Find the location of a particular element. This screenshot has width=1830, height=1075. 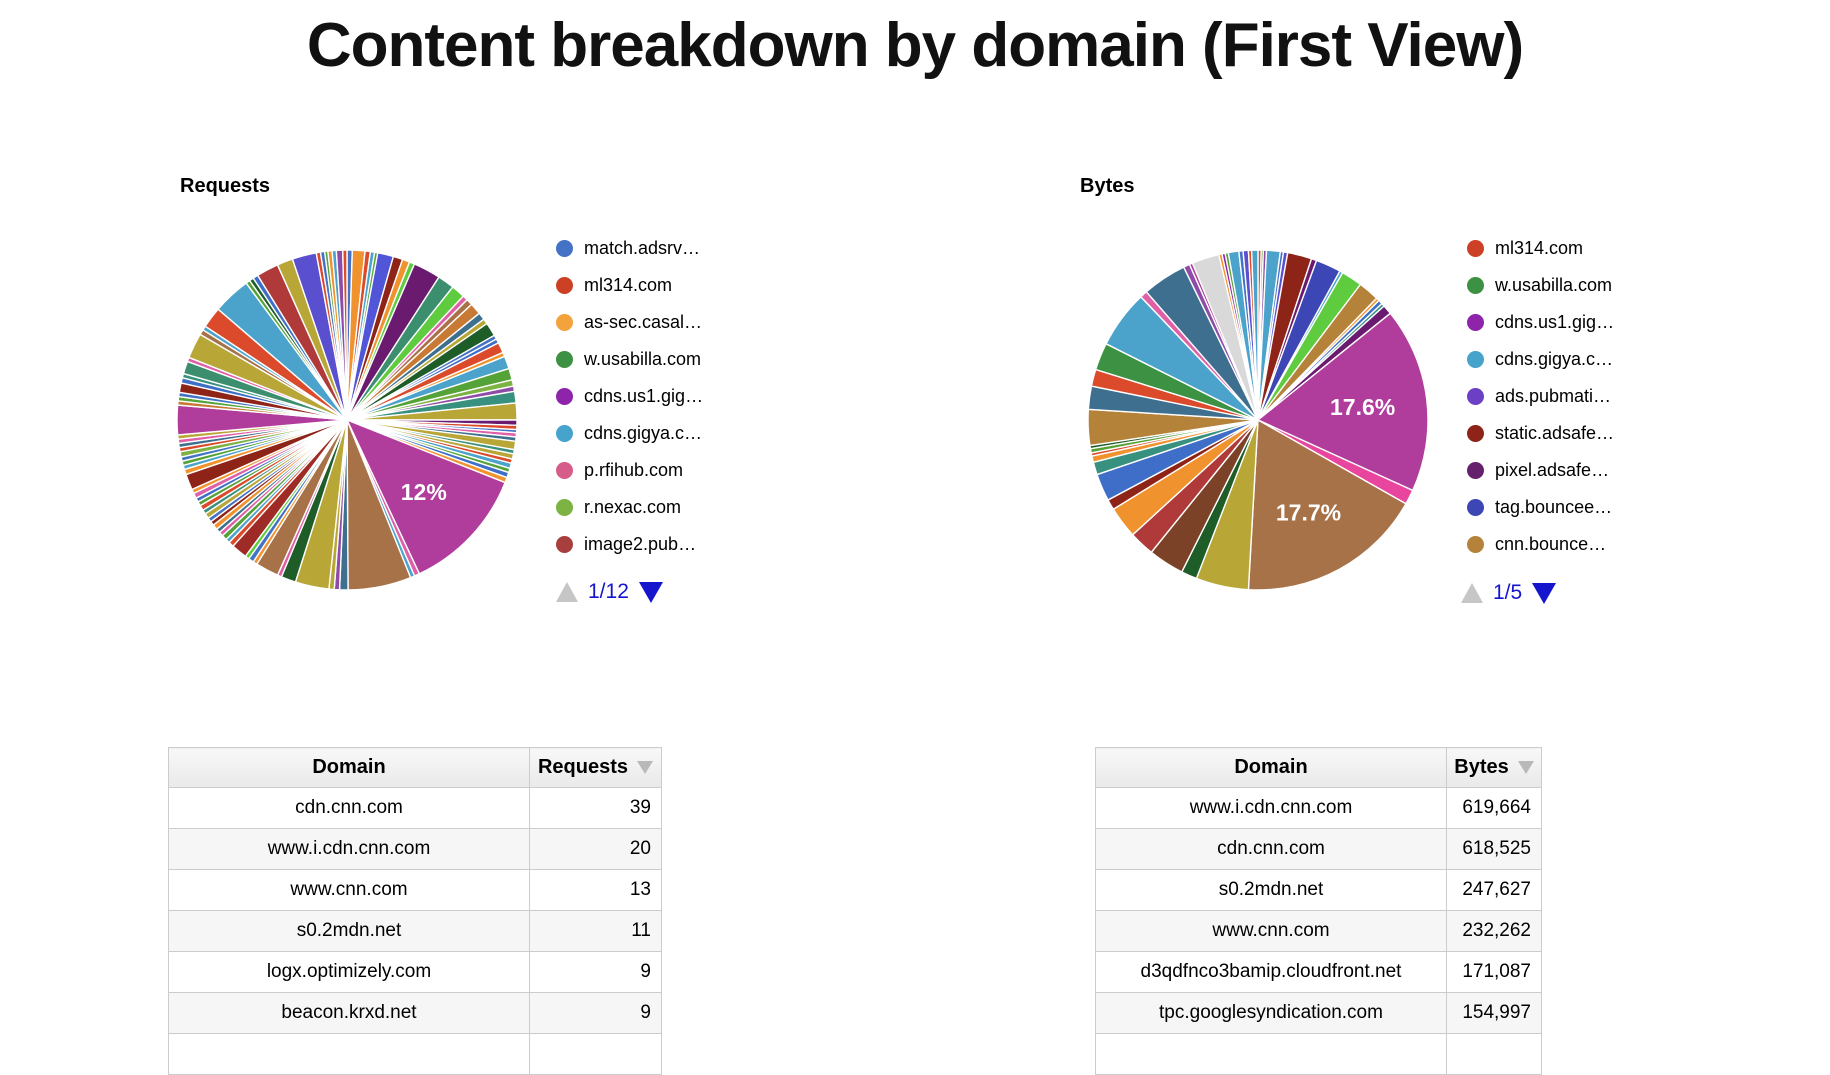

table-row: www.i.cdn.cnn.com 619,664 is located at coordinates (1318, 808).